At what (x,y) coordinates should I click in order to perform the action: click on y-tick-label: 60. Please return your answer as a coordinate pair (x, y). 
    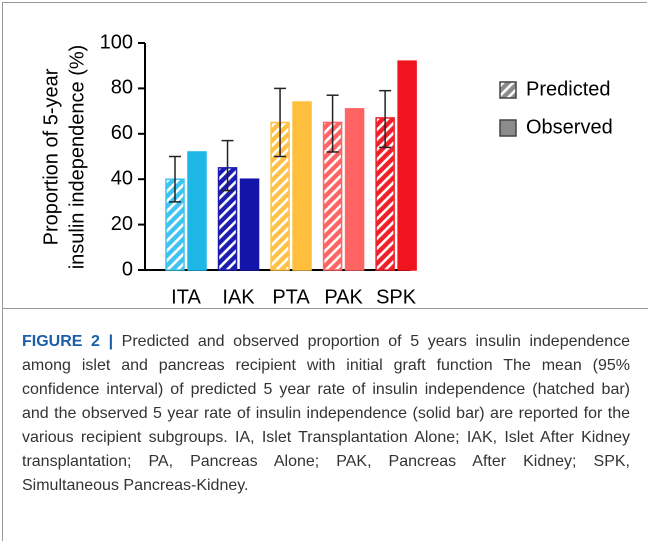
    Looking at the image, I should click on (122, 133).